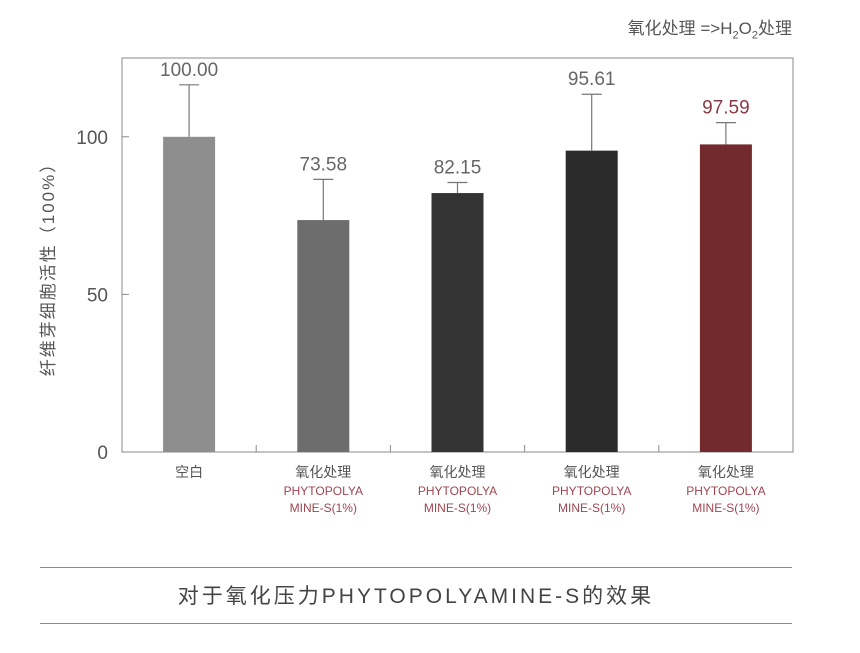  I want to click on value-label: 82.15, so click(458, 168).